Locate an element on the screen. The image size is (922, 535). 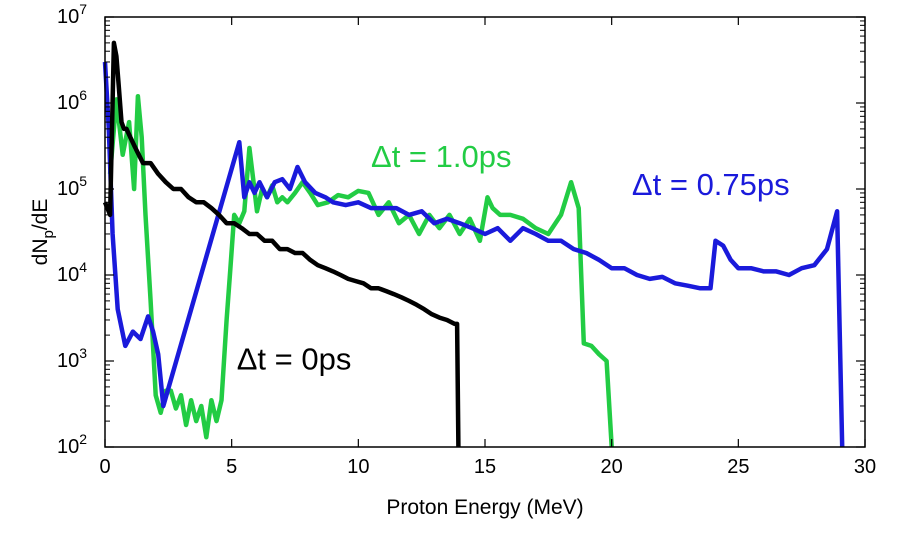
x-tick-label: 20 is located at coordinates (612, 467).